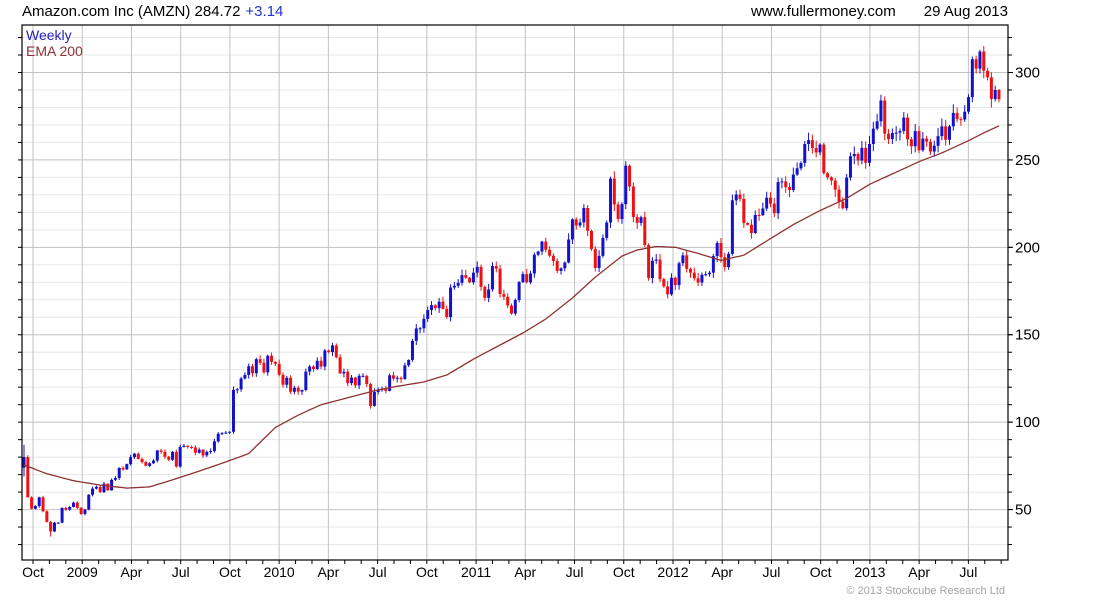 This screenshot has height=600, width=1100. What do you see at coordinates (264, 11) in the screenshot?
I see `price-change: +3.14` at bounding box center [264, 11].